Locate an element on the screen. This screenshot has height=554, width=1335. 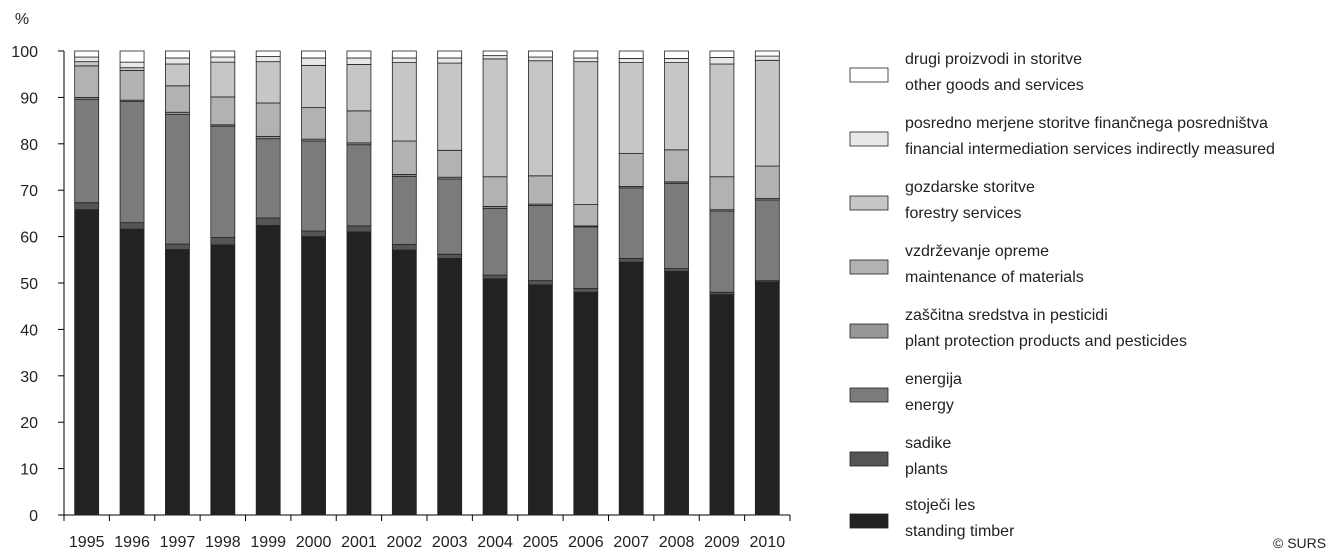
x-tick-label: 1996 is located at coordinates (132, 542).